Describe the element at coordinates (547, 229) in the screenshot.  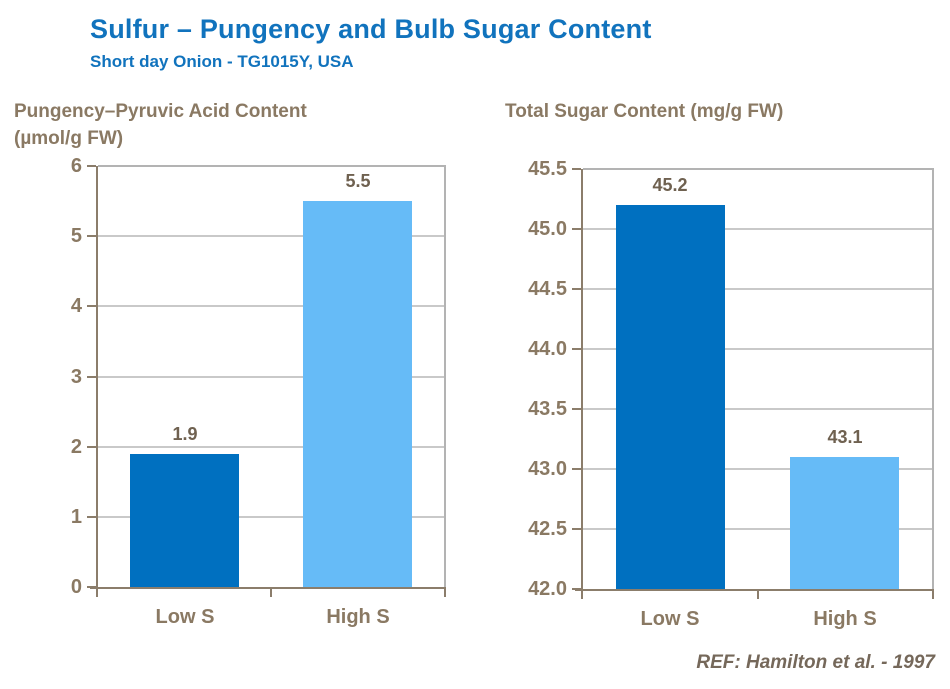
I see `y-tick-label: 45.0` at that location.